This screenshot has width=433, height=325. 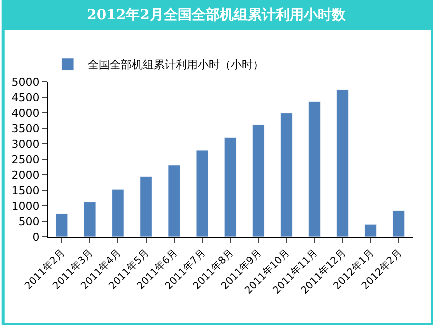 I want to click on chart-title: 2012年2月全国全部机组累计利用小时数, so click(x=217, y=15).